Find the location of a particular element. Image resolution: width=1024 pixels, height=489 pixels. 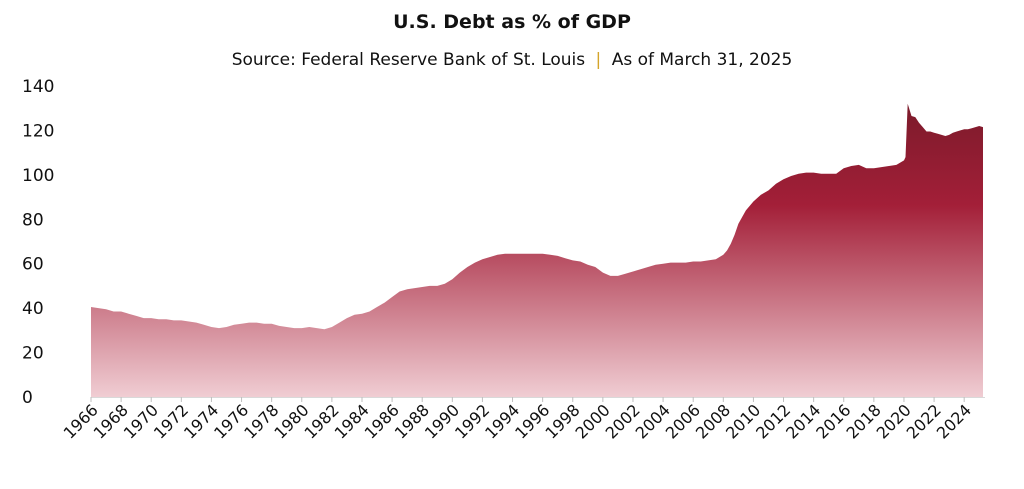

y-tick-label: 20 is located at coordinates (33, 354).